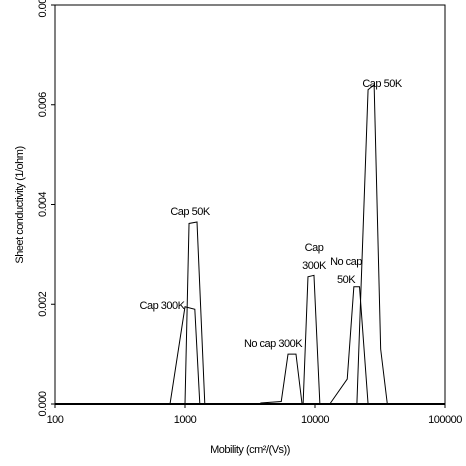 Image resolution: width=466 pixels, height=466 pixels. Describe the element at coordinates (185, 420) in the screenshot. I see `x-tick-label: 1000` at that location.